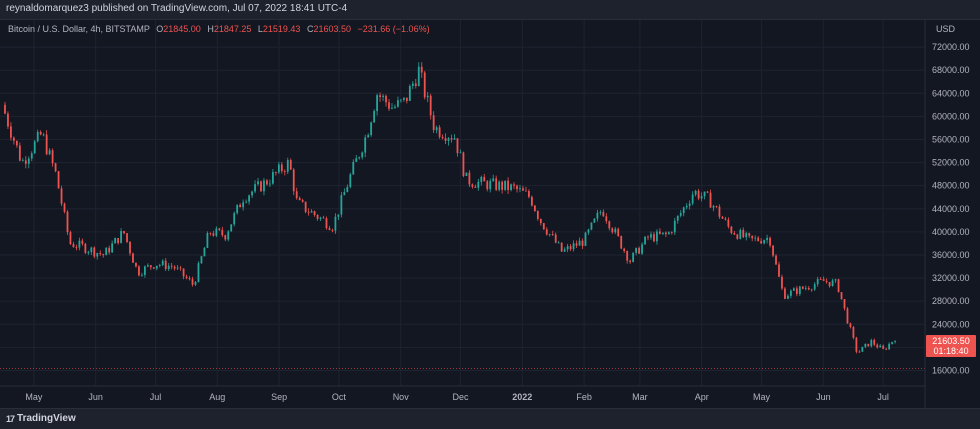 The image size is (980, 429). What do you see at coordinates (41, 418) in the screenshot?
I see `tradingview-brand: 17 TradingView` at bounding box center [41, 418].